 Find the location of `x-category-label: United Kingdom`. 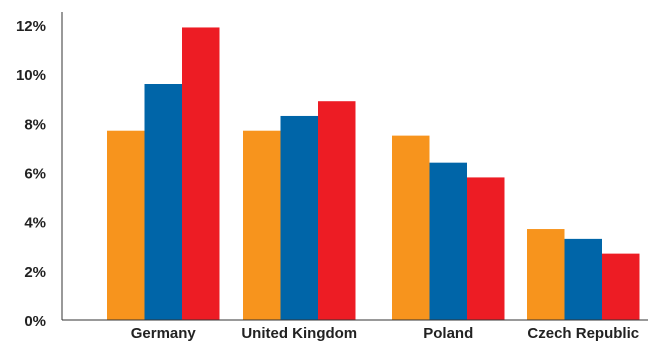

x-category-label: United Kingdom is located at coordinates (299, 333).